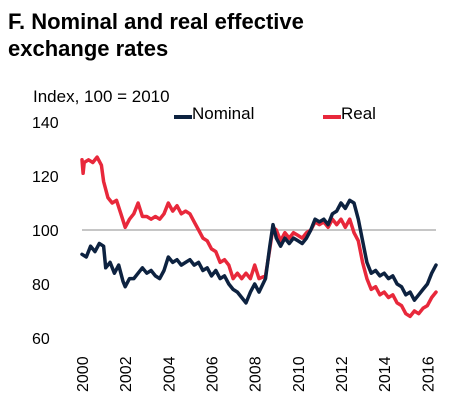 This screenshot has width=469, height=404. What do you see at coordinates (332, 117) in the screenshot?
I see `legend-swatch-real` at bounding box center [332, 117].